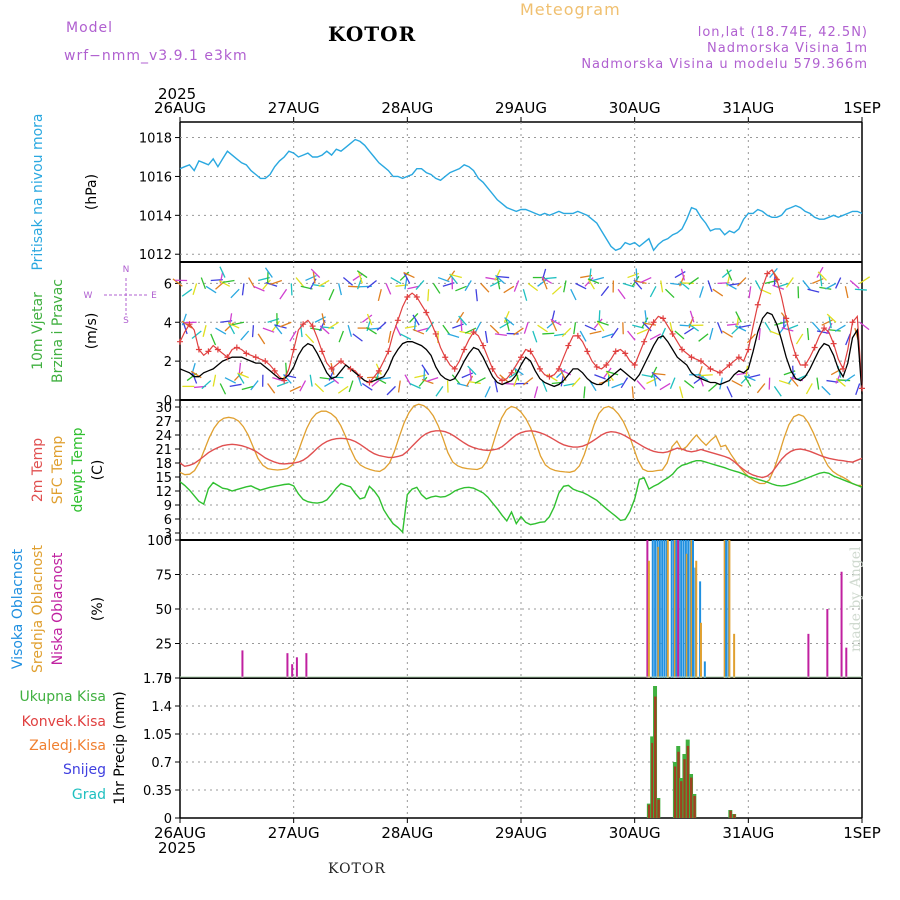  Describe the element at coordinates (58, 608) in the screenshot. I see `low-cloud-label: Niska Oblacnost` at that location.